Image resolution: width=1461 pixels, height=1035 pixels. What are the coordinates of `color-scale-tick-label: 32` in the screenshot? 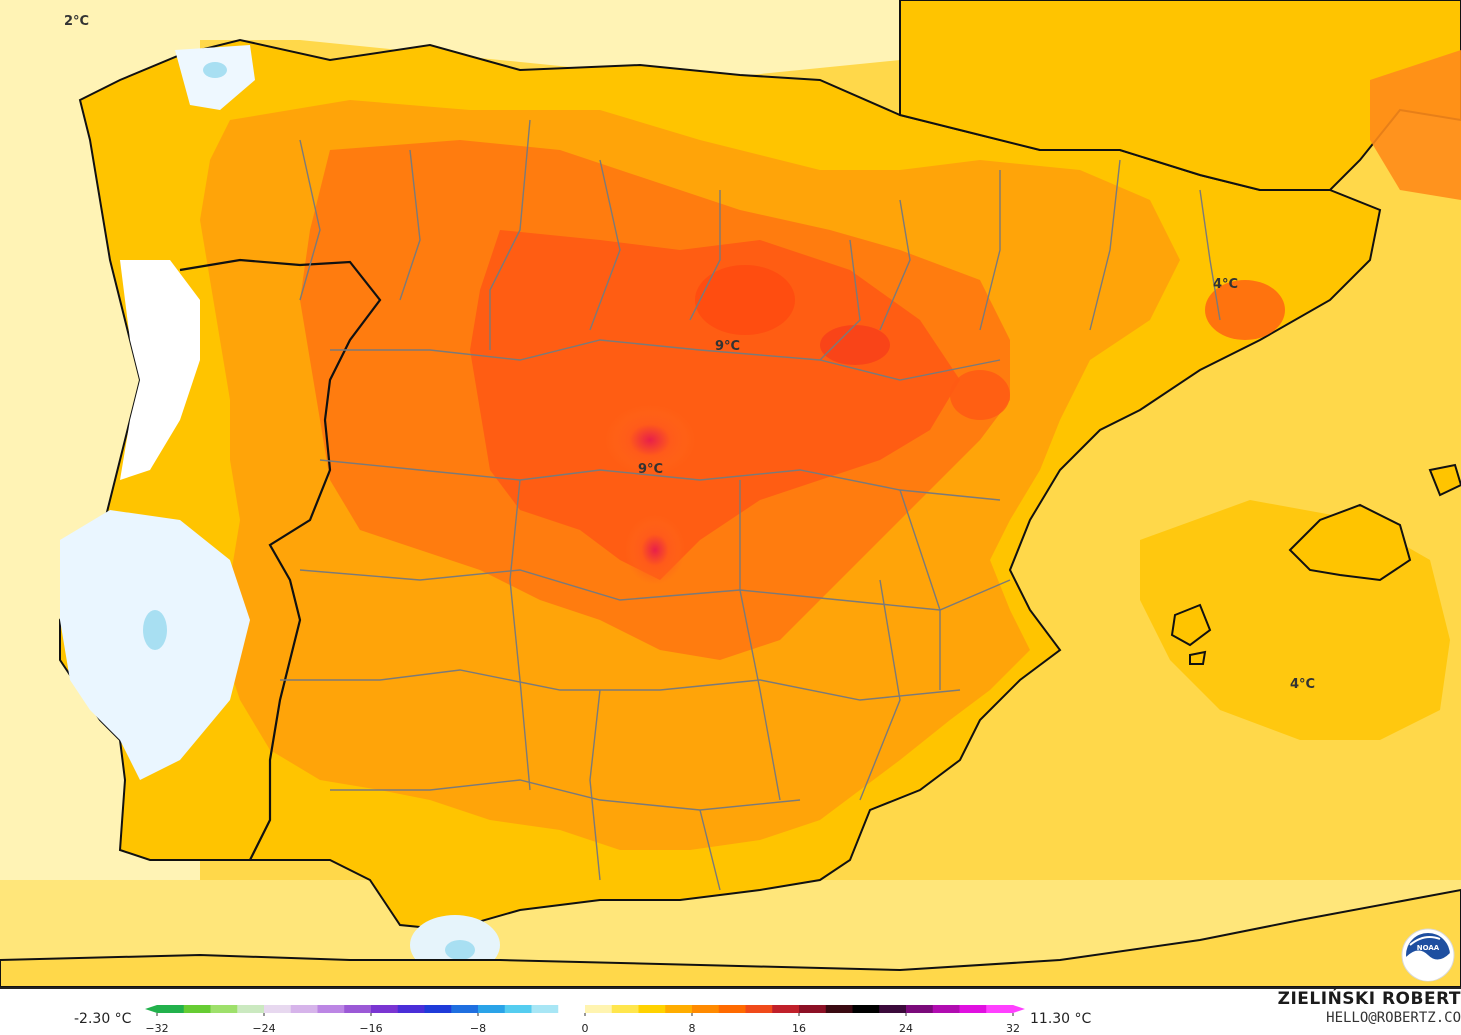 It's located at (1013, 1028).